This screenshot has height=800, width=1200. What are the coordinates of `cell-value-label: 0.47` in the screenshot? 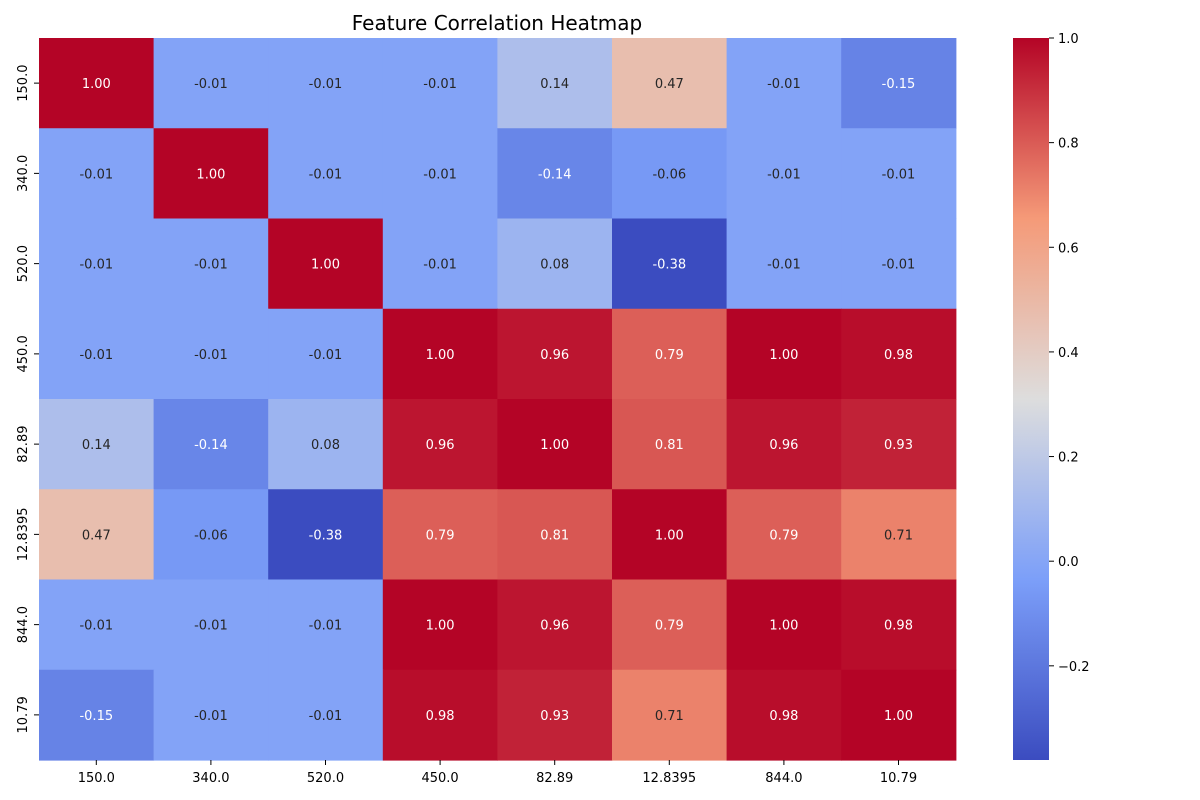 It's located at (669, 84).